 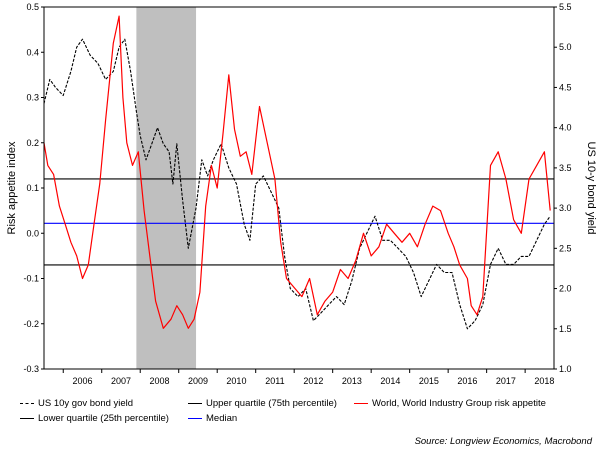 What do you see at coordinates (565, 329) in the screenshot?
I see `y-right-tick-label: 1.5` at bounding box center [565, 329].